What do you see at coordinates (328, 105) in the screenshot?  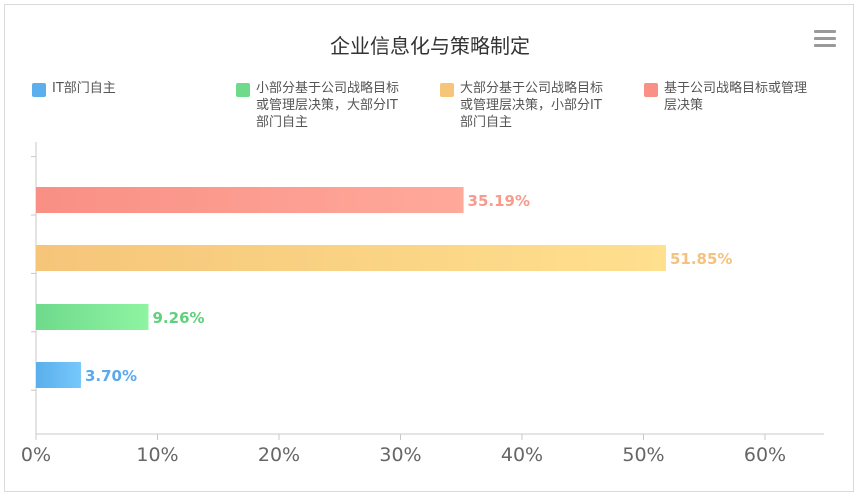 I see `legend-label: 小部分基于公司战略目标 或管理层决策，大部分IT 部门自主` at bounding box center [328, 105].